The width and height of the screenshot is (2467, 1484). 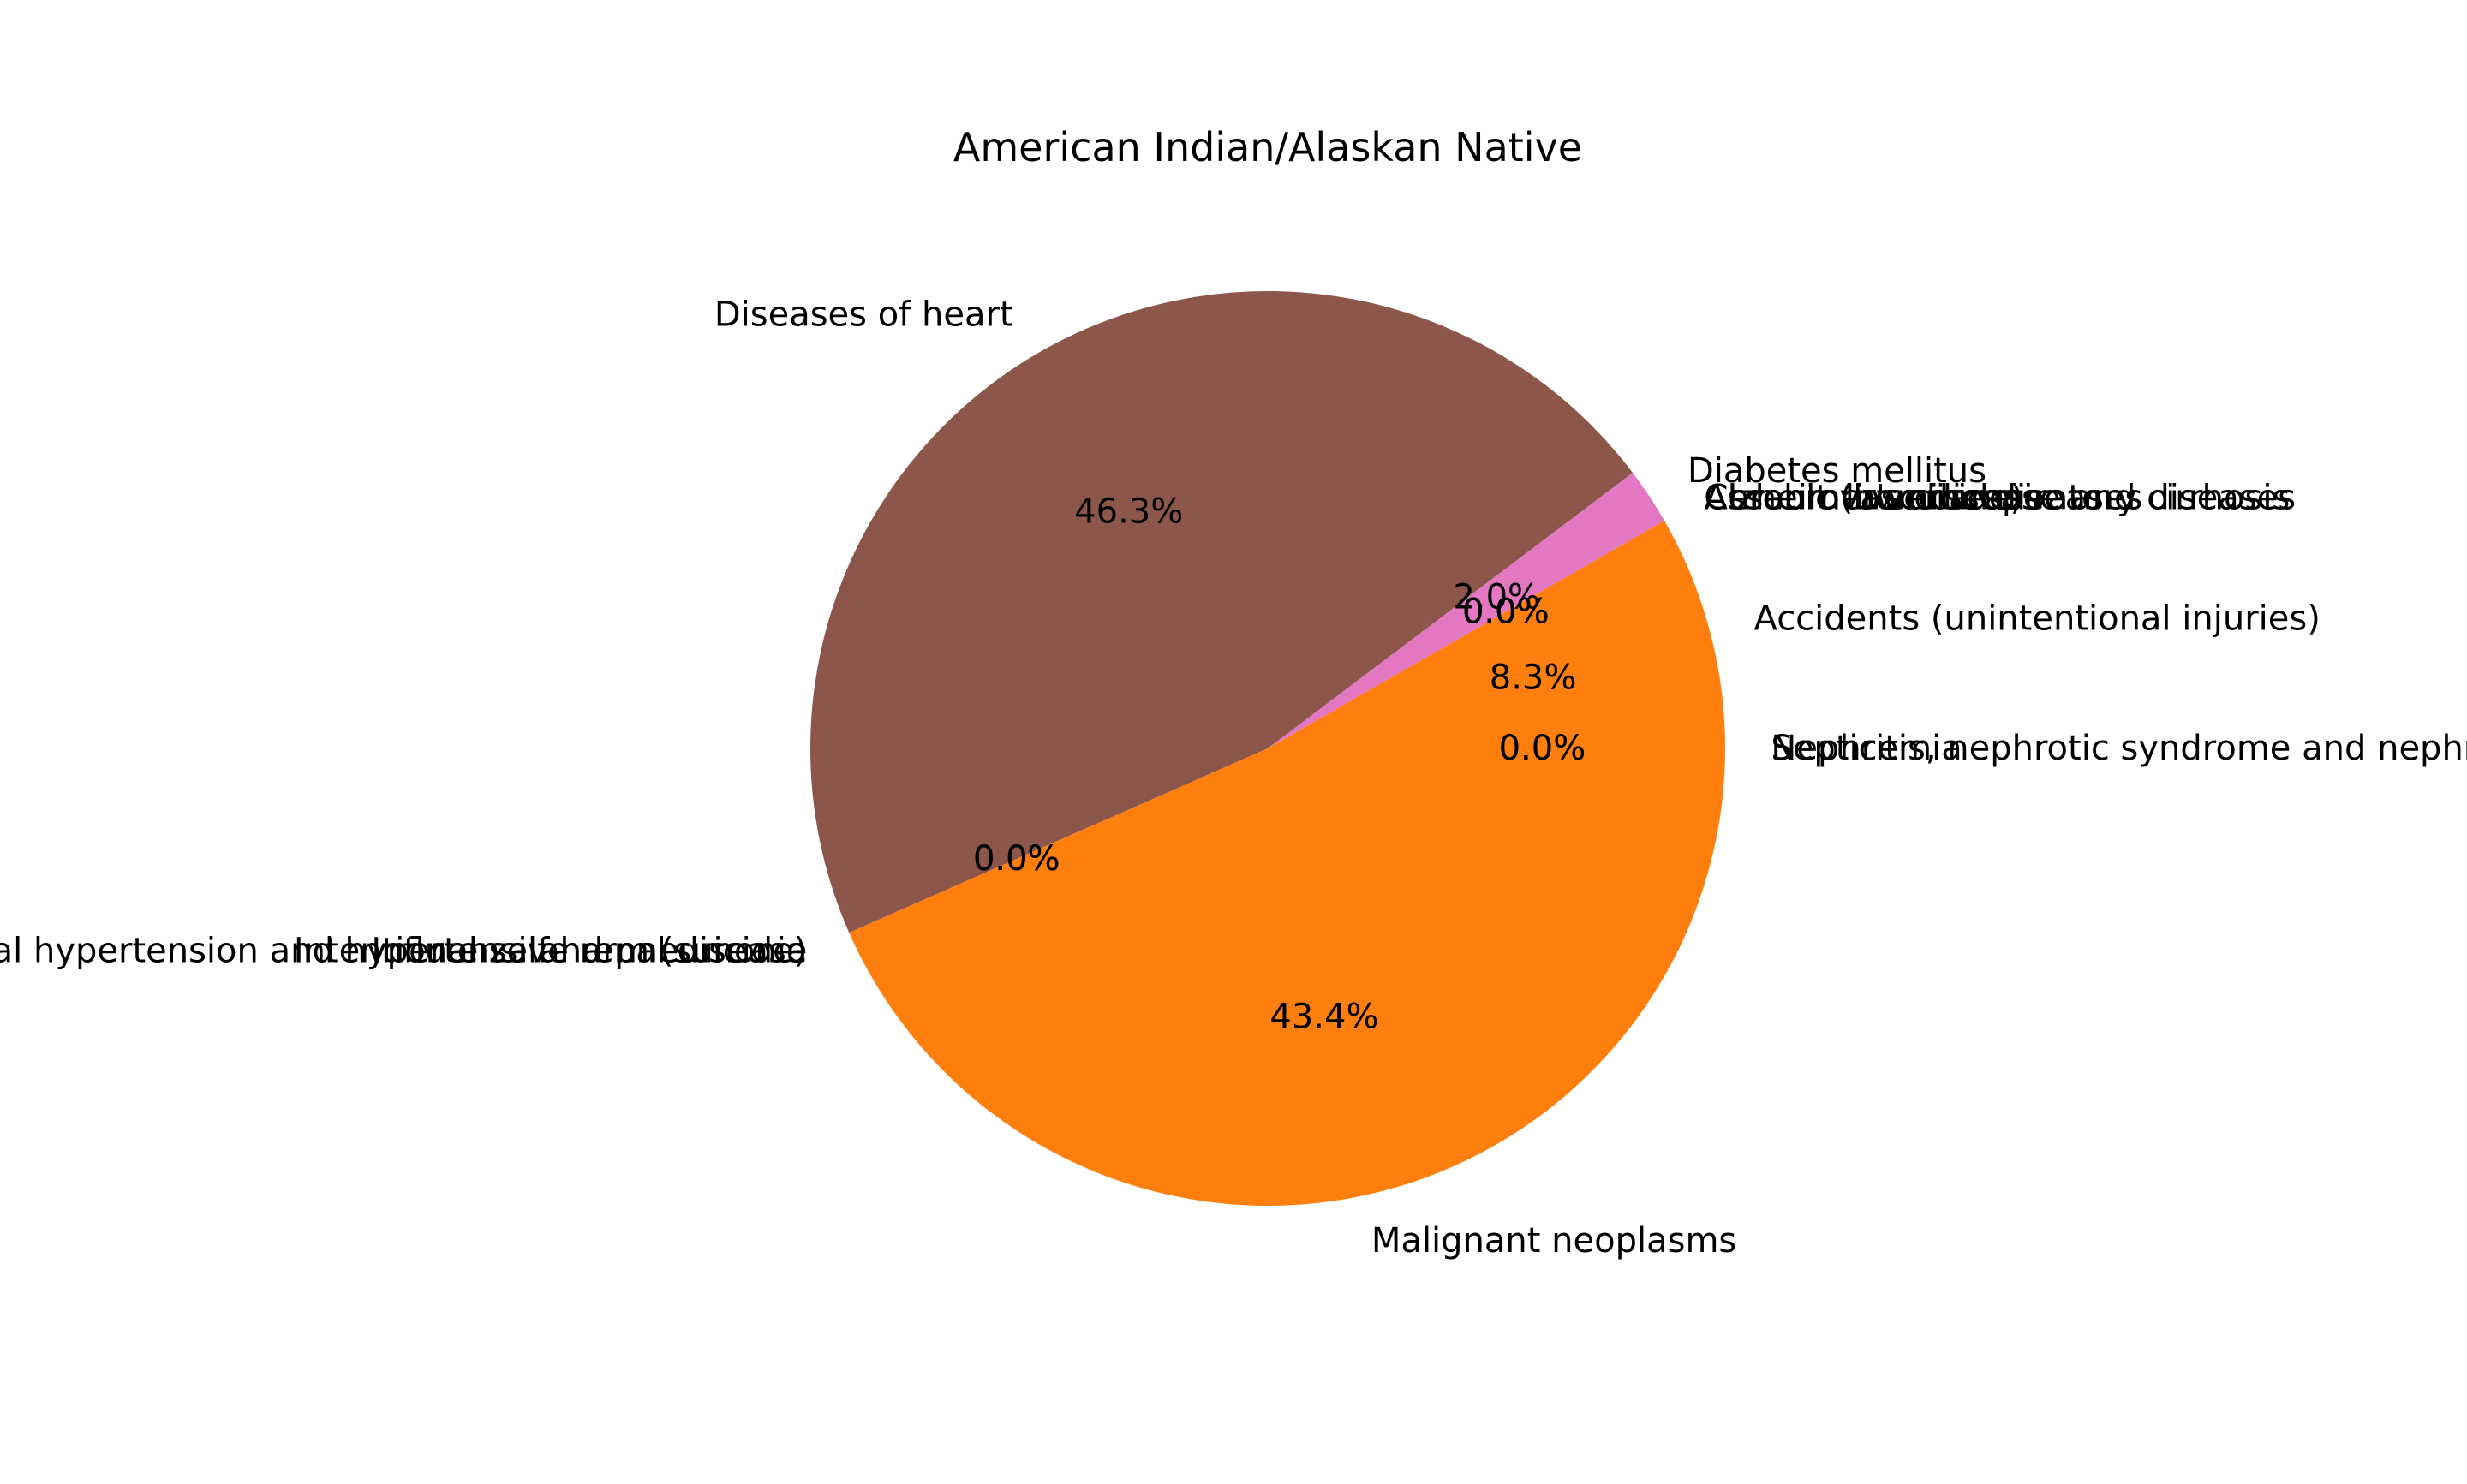 I want to click on pie-pct-label-septicemia: 0.0%, so click(x=1542, y=749).